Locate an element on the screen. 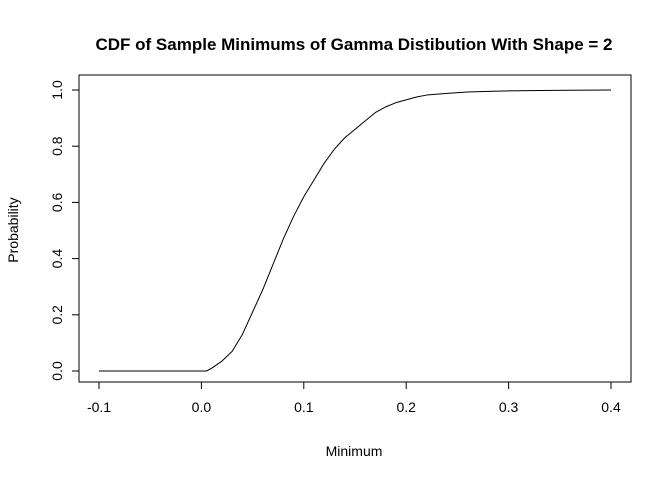  x-axis-label: Minimum is located at coordinates (354, 451).